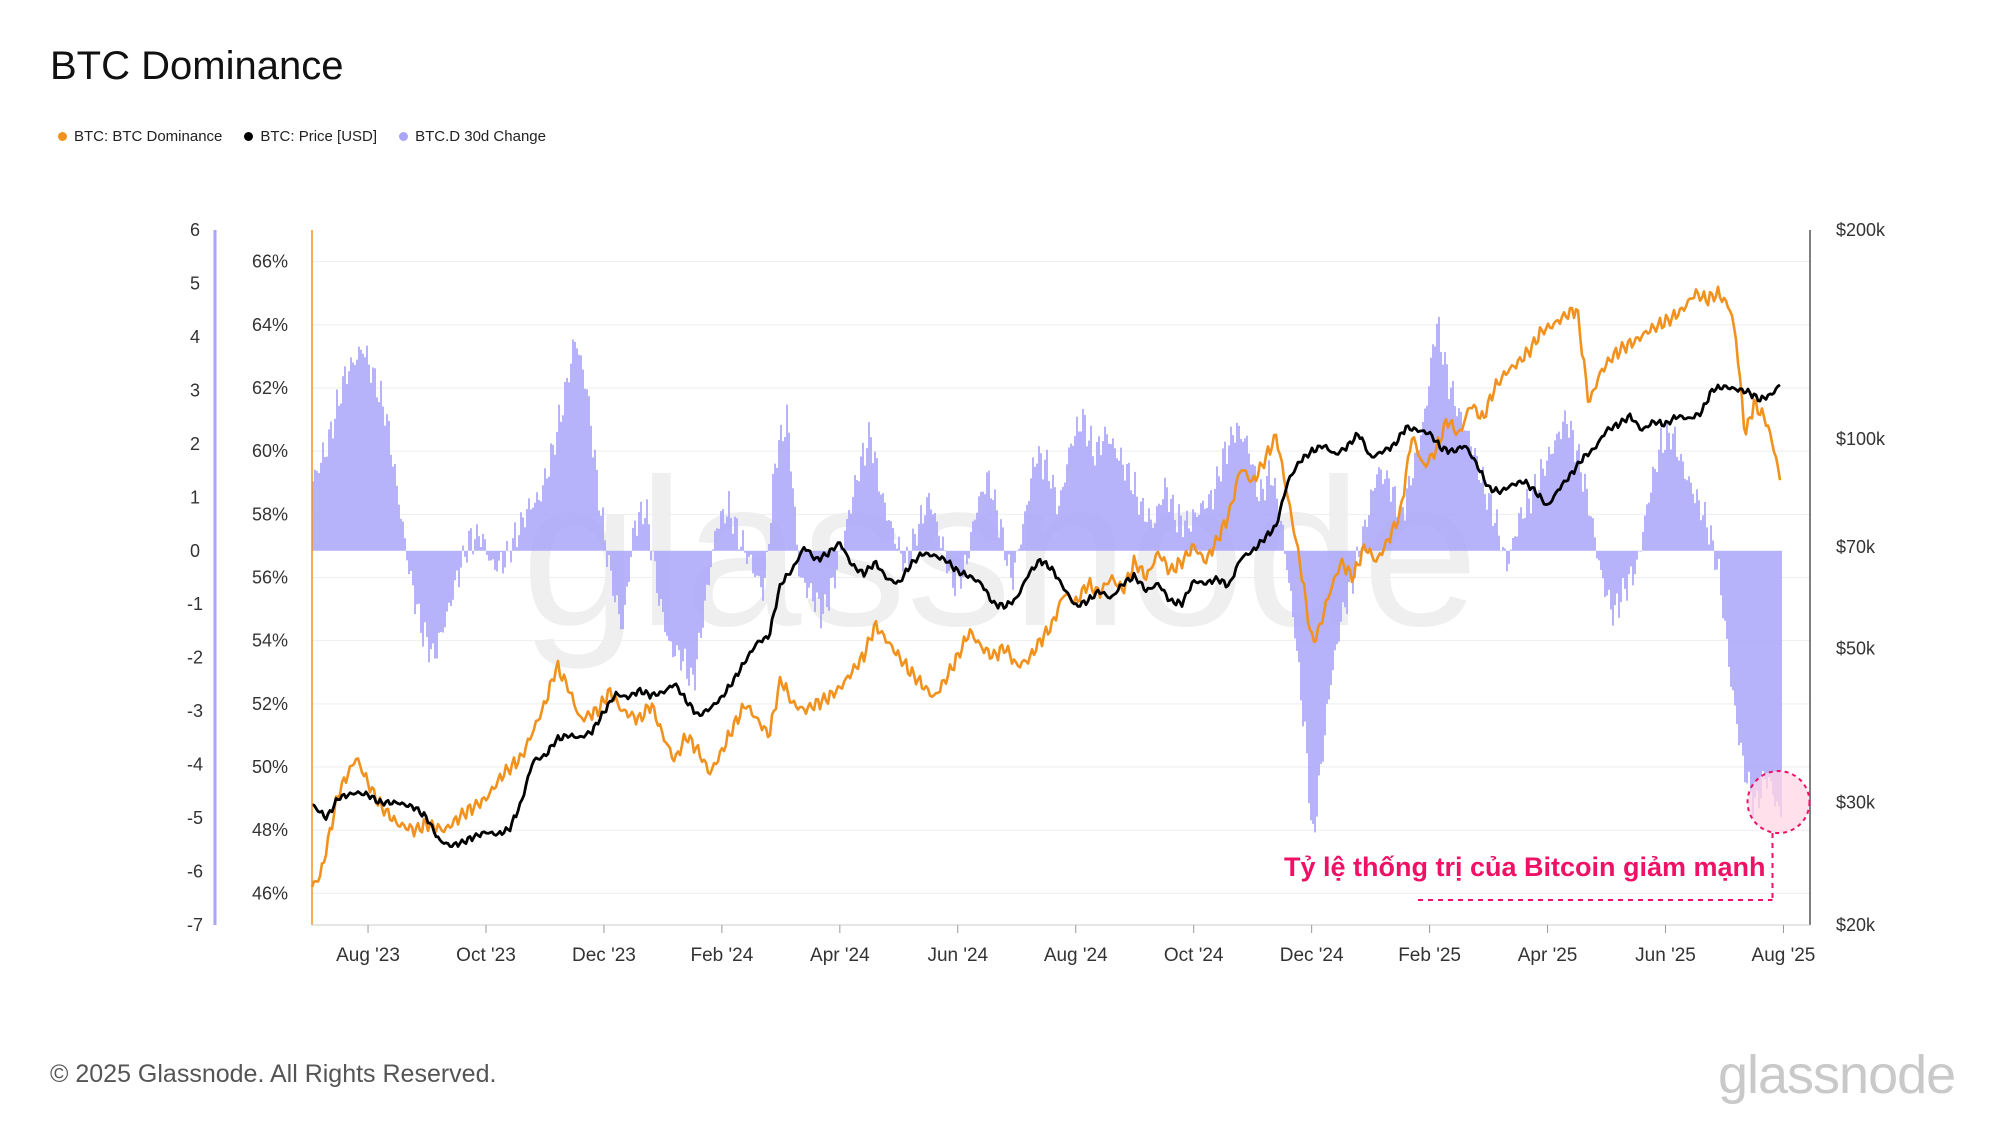  What do you see at coordinates (195, 497) in the screenshot?
I see `change-axis-tick: 1` at bounding box center [195, 497].